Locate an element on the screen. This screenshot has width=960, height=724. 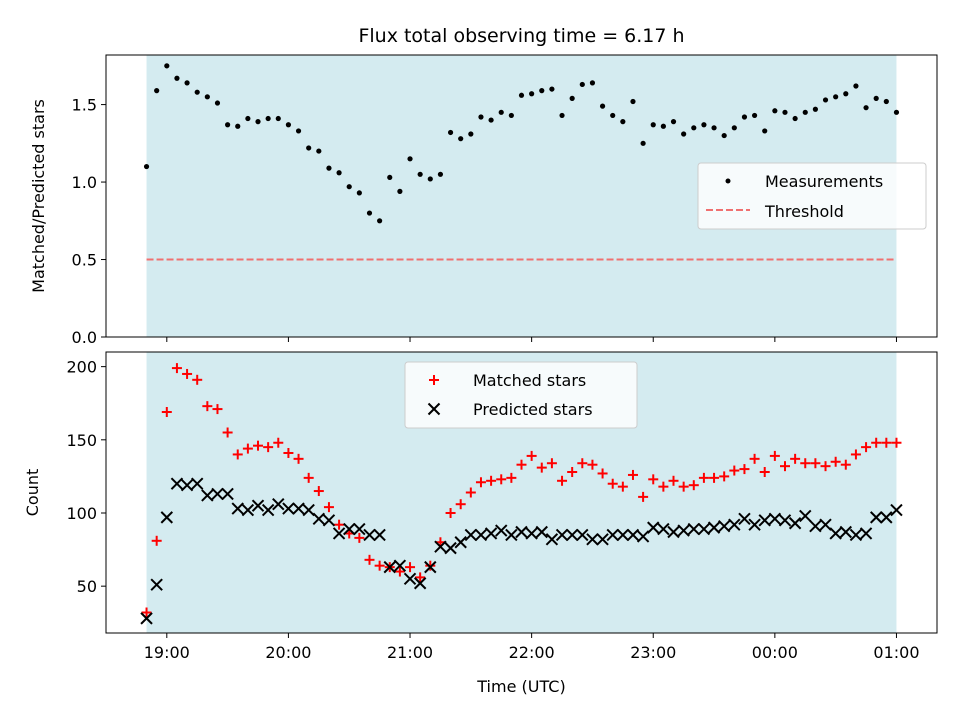
count-legend-box is located at coordinates (521, 395).